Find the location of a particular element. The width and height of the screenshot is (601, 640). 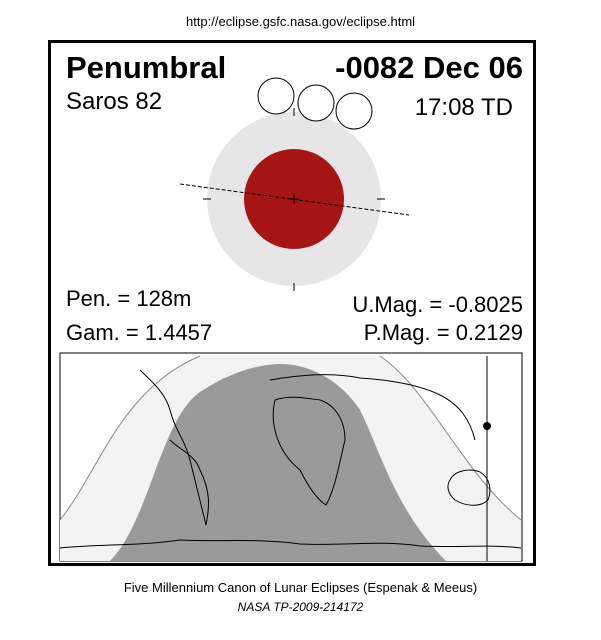

gamma-value: Gam. = 1.4457 is located at coordinates (139, 332).